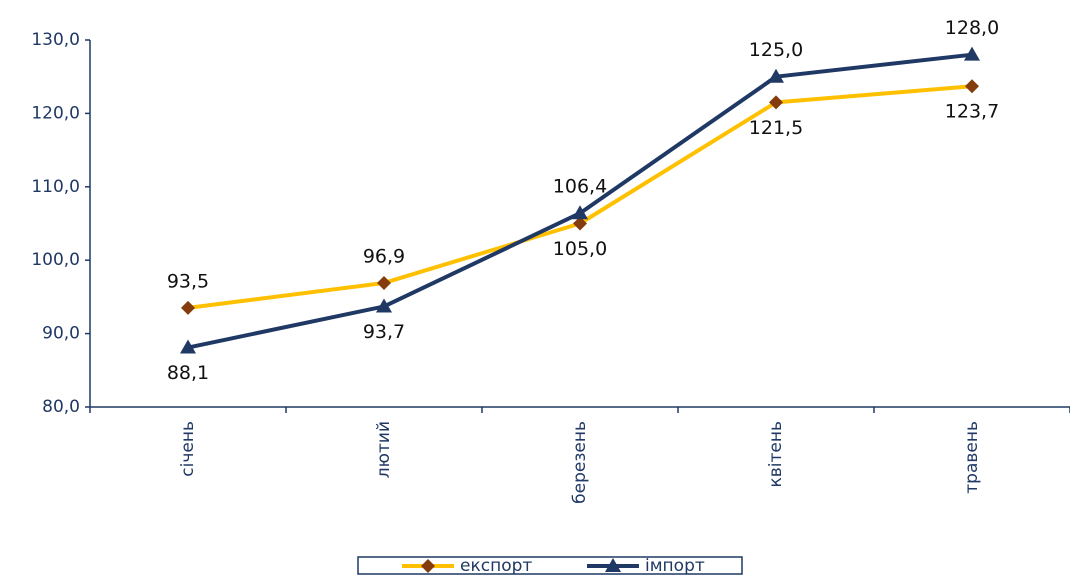 Image resolution: width=1070 pixels, height=575 pixels. Describe the element at coordinates (55, 187) in the screenshot. I see `y-tick-label: 110,0` at that location.